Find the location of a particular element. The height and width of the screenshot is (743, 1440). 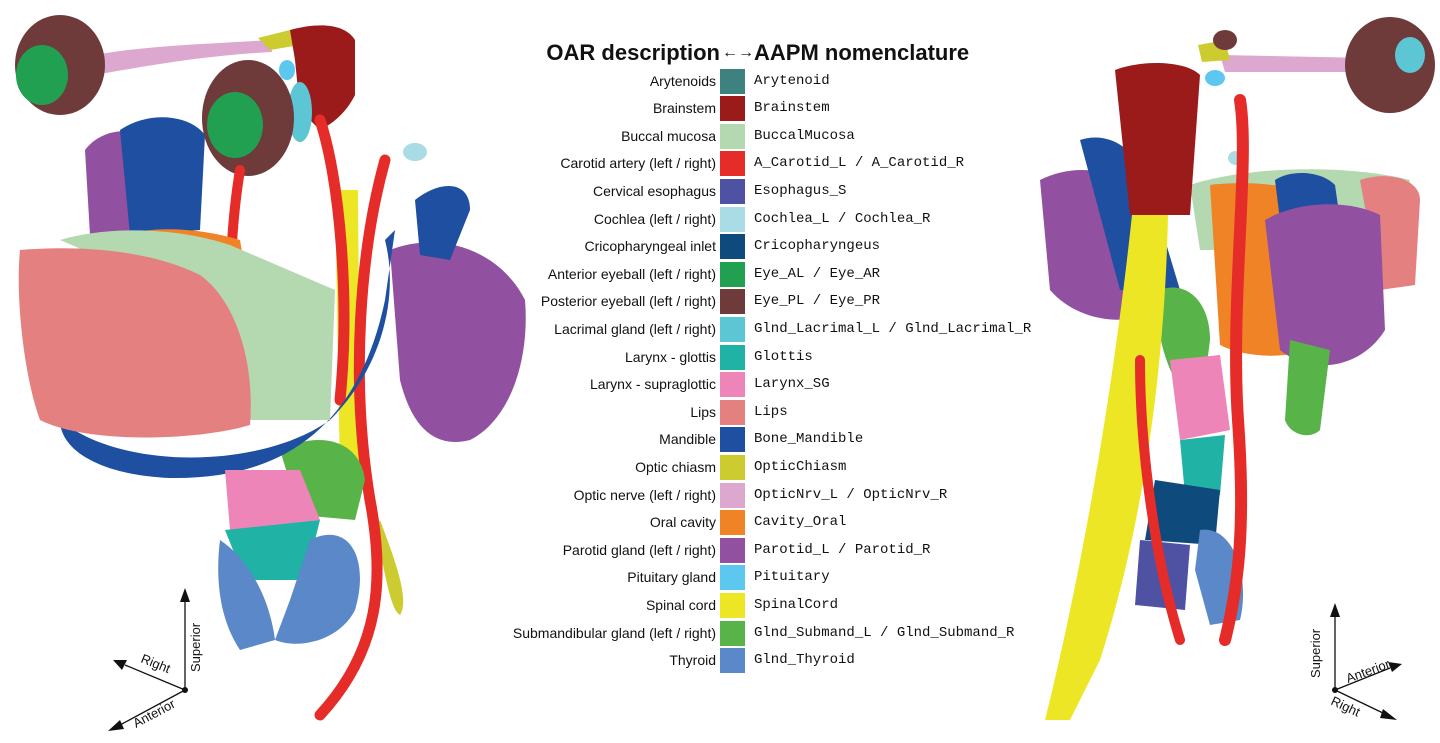

oar-description: Buccal mucosa is located at coordinates (668, 135).